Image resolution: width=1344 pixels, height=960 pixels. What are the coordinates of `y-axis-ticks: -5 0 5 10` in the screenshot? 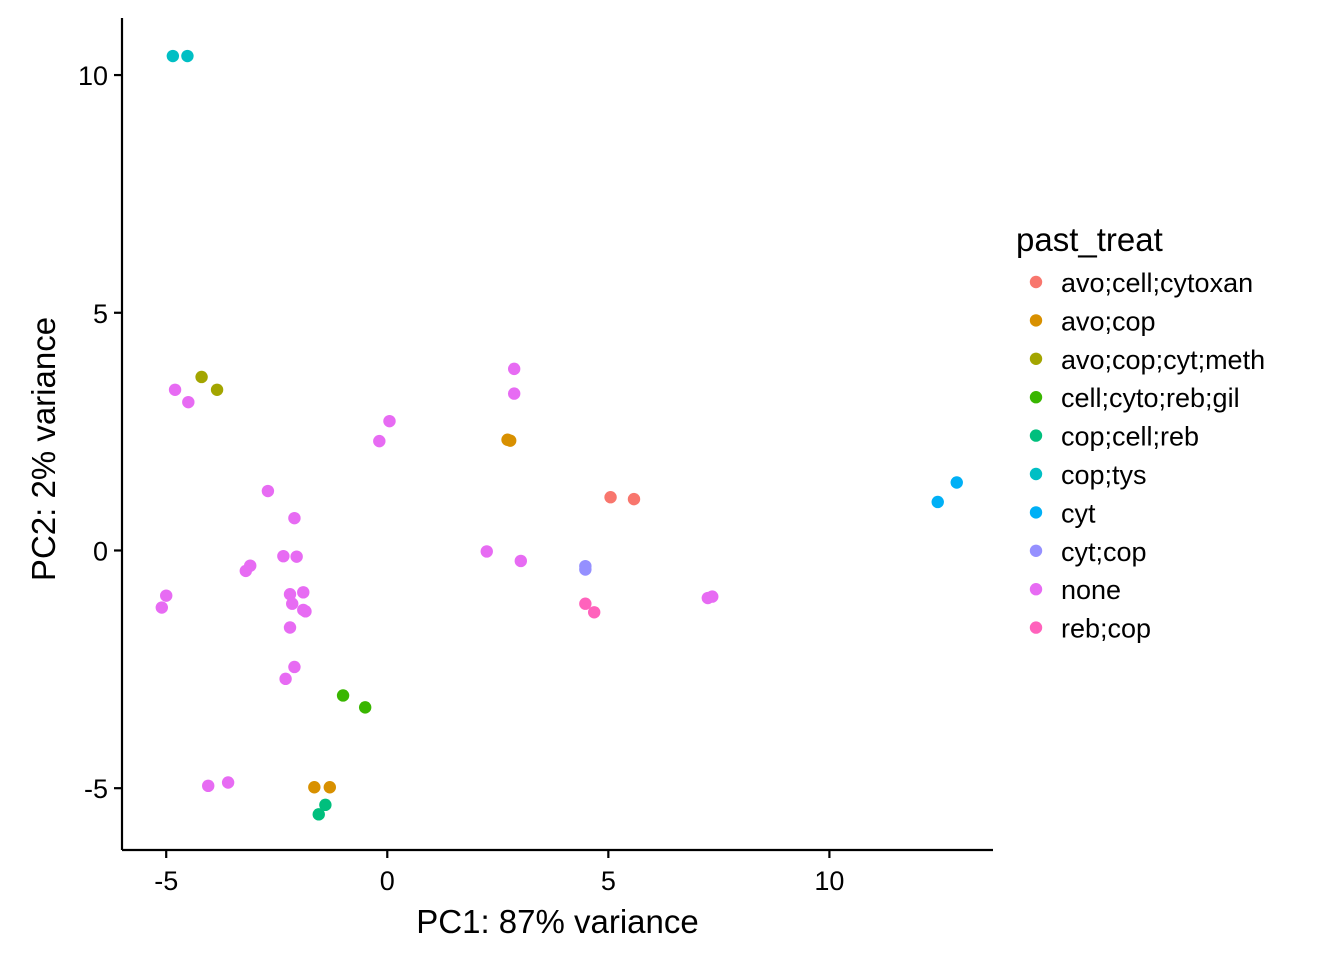 It's located at (100, 432).